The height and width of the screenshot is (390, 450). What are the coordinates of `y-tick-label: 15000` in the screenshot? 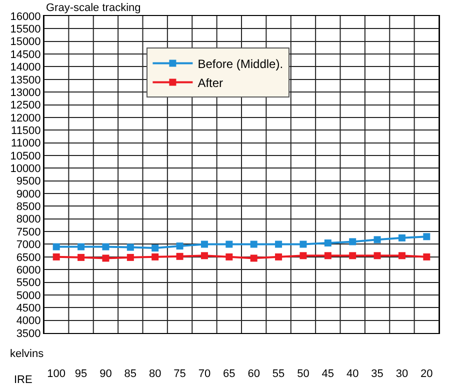 It's located at (25, 42).